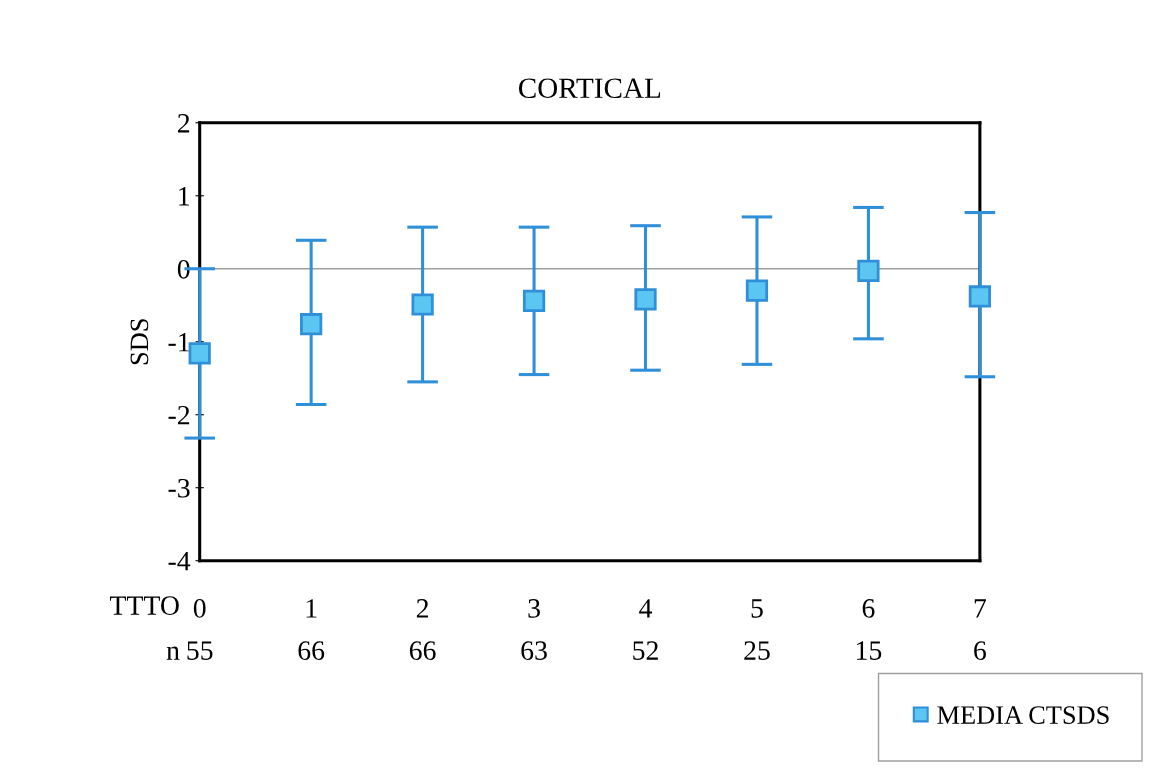  What do you see at coordinates (184, 196) in the screenshot?
I see `y-tick-label: 1` at bounding box center [184, 196].